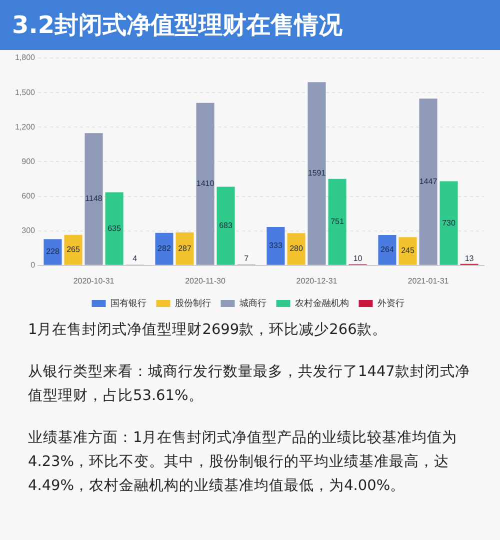  I want to click on data-label: 265, so click(73, 249).